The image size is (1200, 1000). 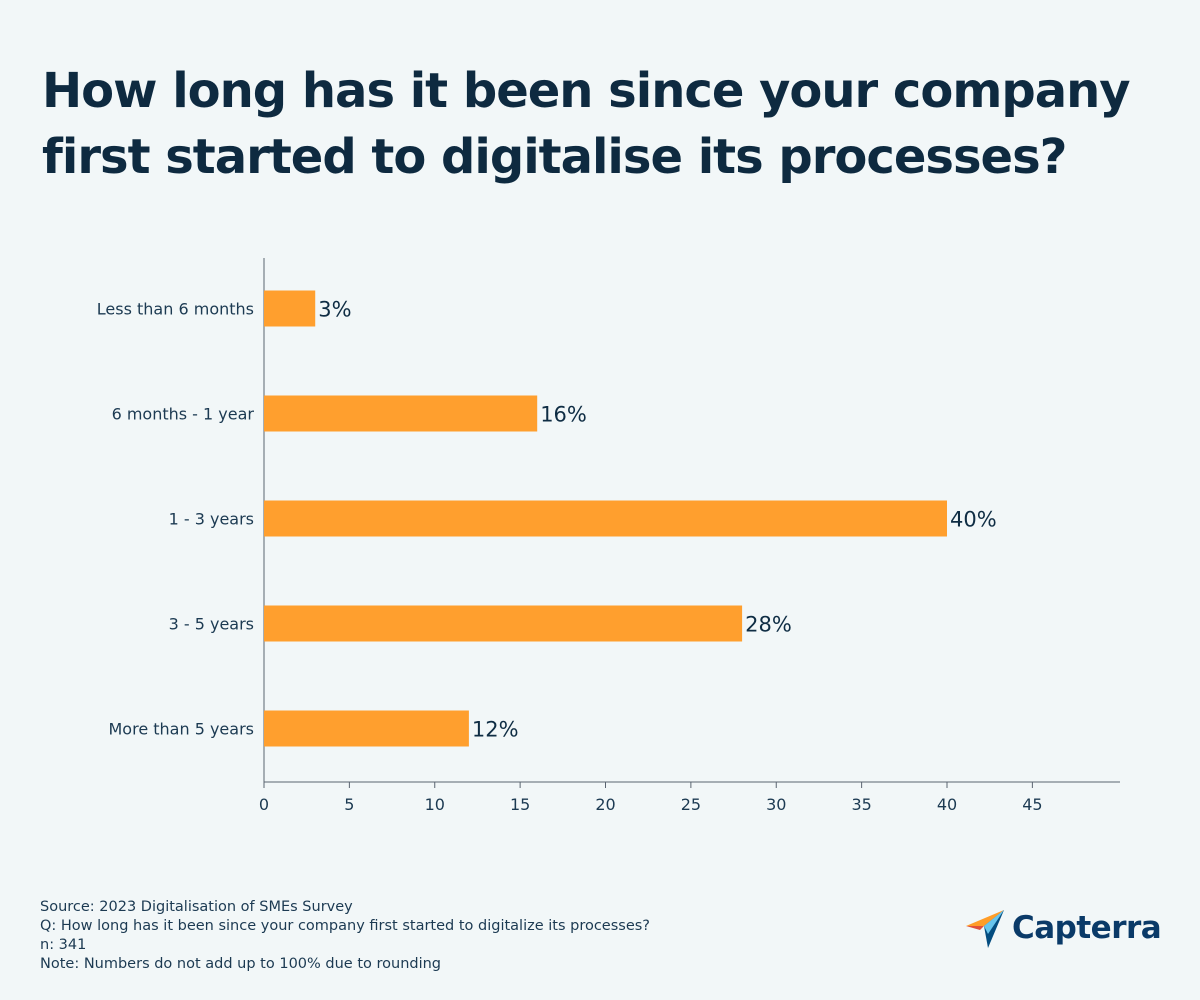 What do you see at coordinates (861, 804) in the screenshot?
I see `x-tick-label: 35` at bounding box center [861, 804].